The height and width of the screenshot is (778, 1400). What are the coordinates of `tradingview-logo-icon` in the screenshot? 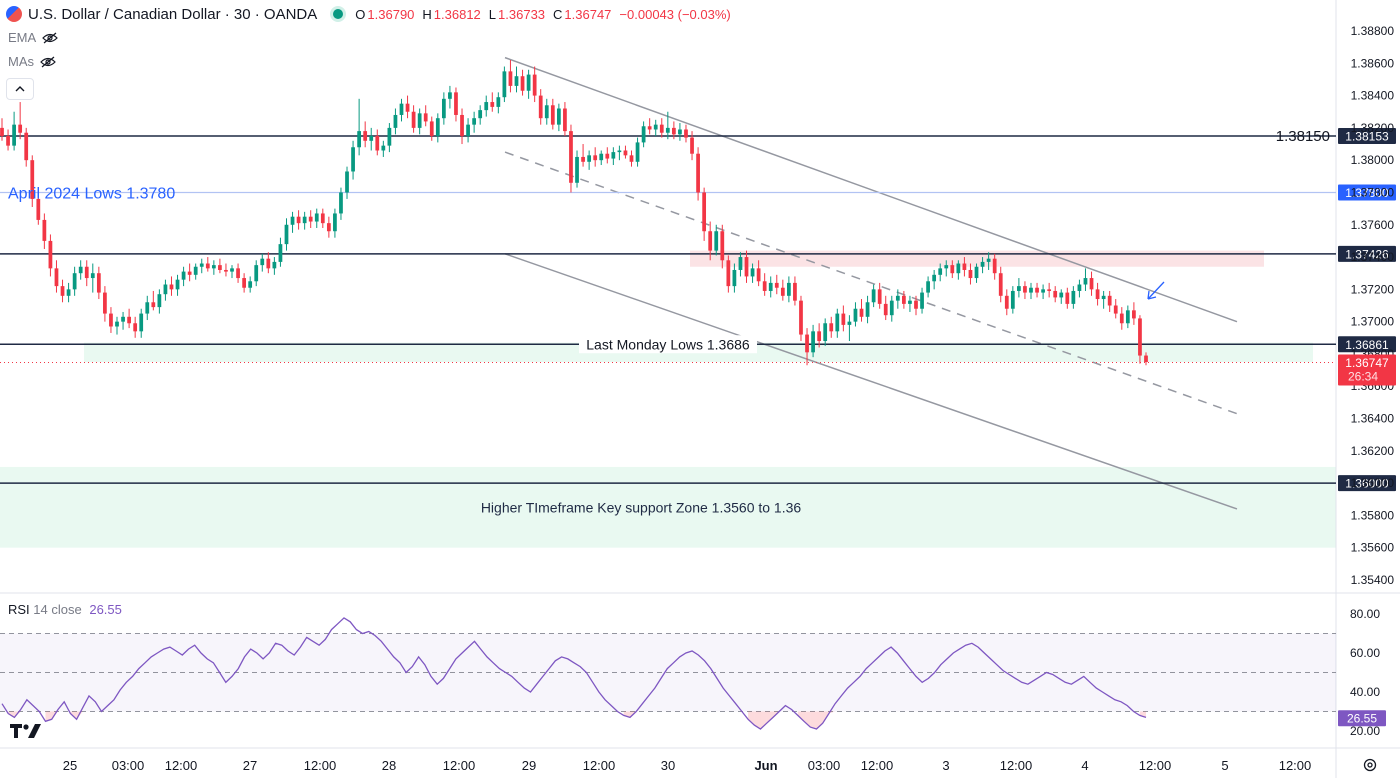 It's located at (26, 733).